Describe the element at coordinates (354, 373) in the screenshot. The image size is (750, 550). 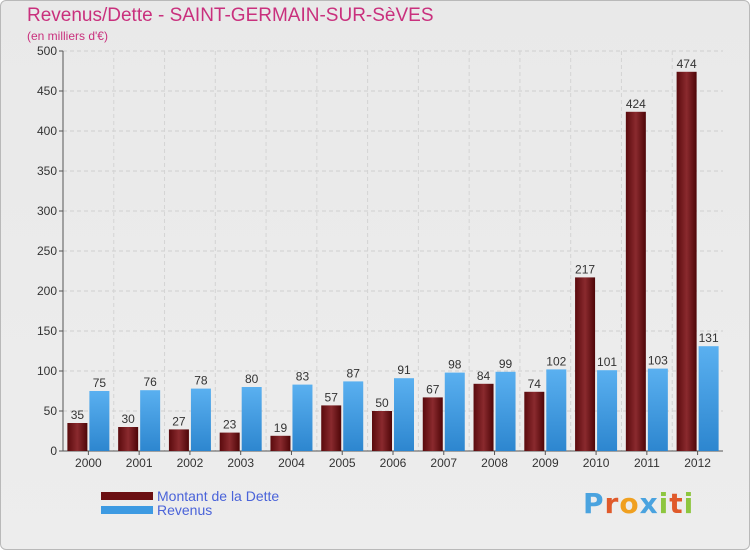
I see `data-label: 87` at that location.